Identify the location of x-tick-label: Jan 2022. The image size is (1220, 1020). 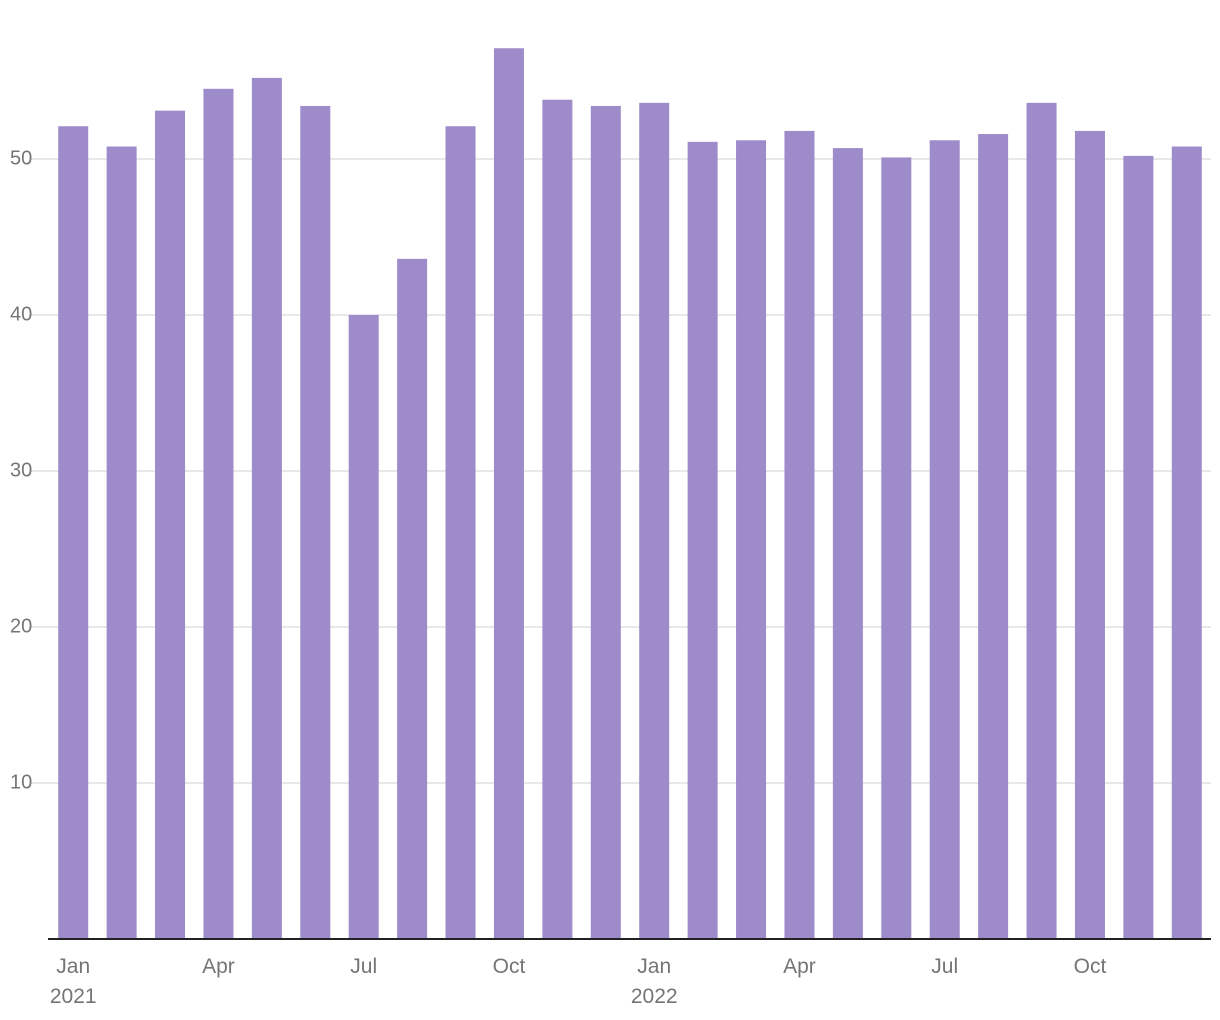
(654, 981).